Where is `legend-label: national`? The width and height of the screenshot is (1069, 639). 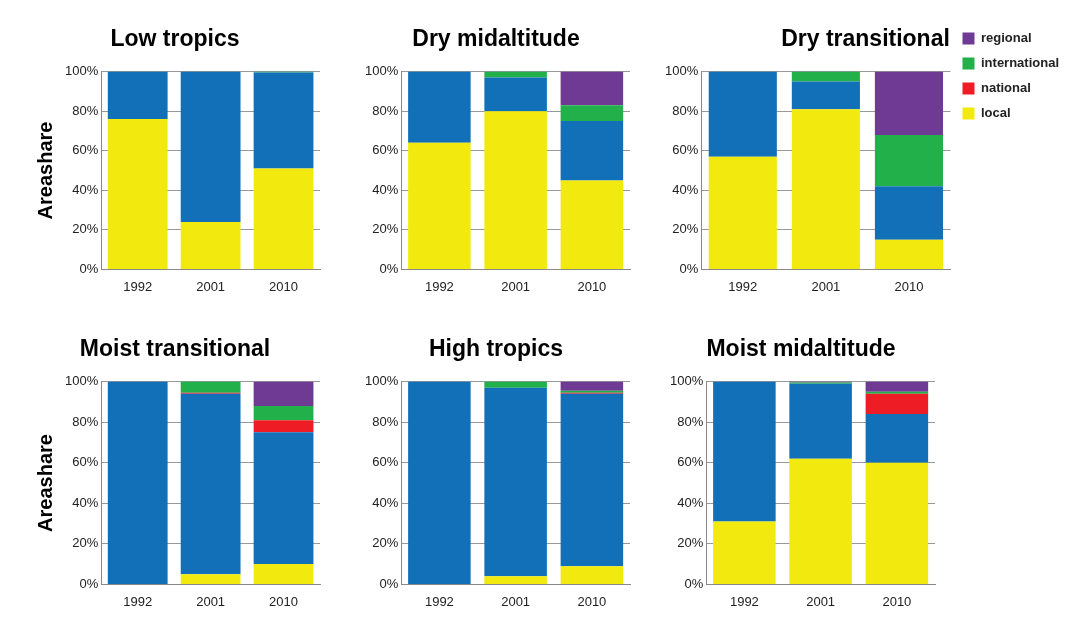
legend-label: national is located at coordinates (1005, 88).